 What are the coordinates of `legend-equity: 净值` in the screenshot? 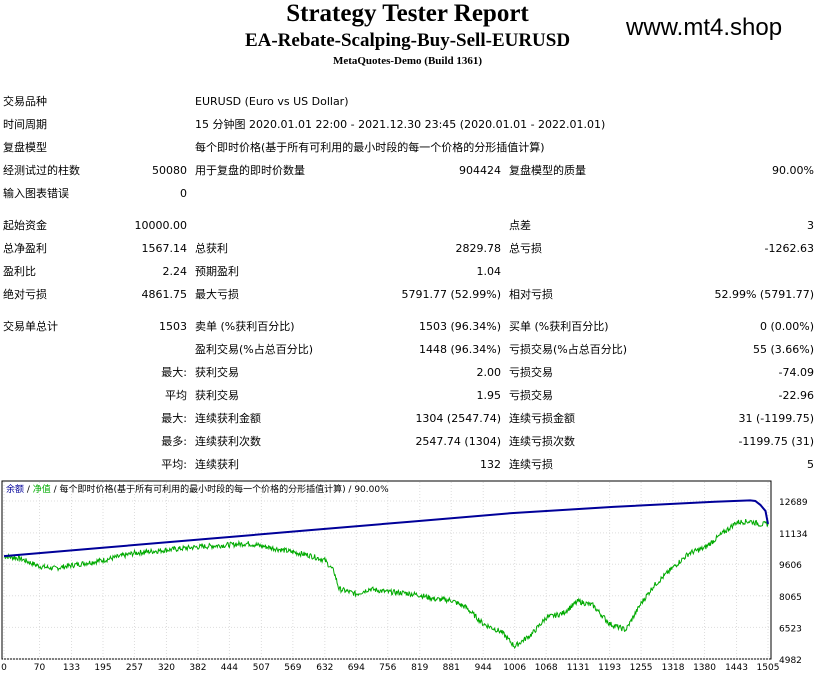 It's located at (42, 489).